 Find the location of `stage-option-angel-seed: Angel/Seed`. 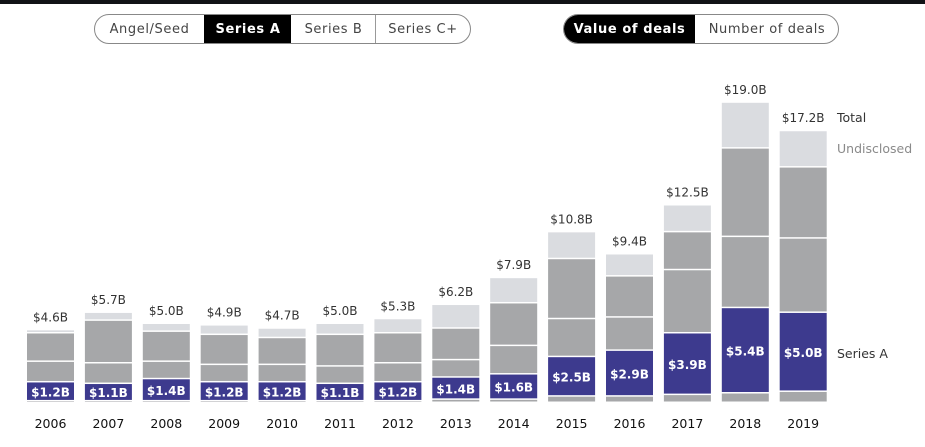

stage-option-angel-seed: Angel/Seed is located at coordinates (149, 29).